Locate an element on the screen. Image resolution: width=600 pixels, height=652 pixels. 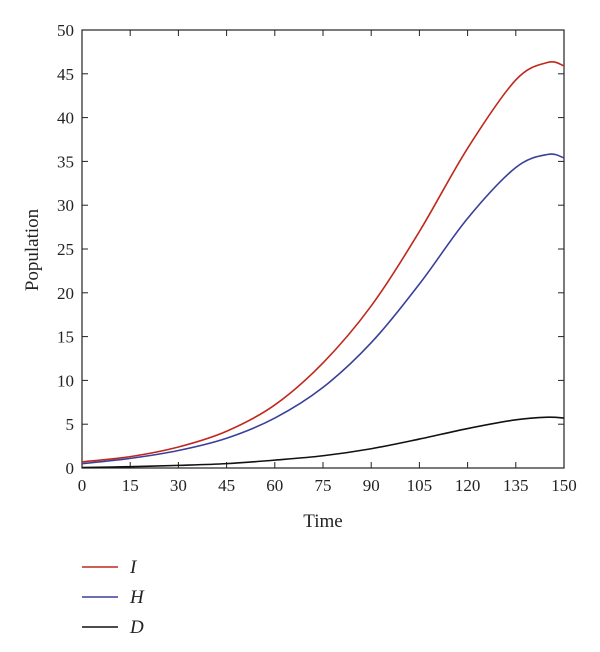
x-tick-label: 75 is located at coordinates (323, 485).